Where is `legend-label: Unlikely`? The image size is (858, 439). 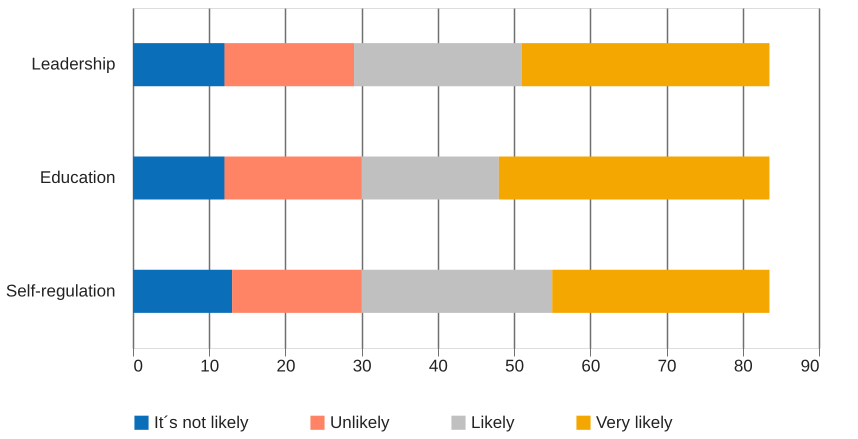
legend-label: Unlikely is located at coordinates (360, 422).